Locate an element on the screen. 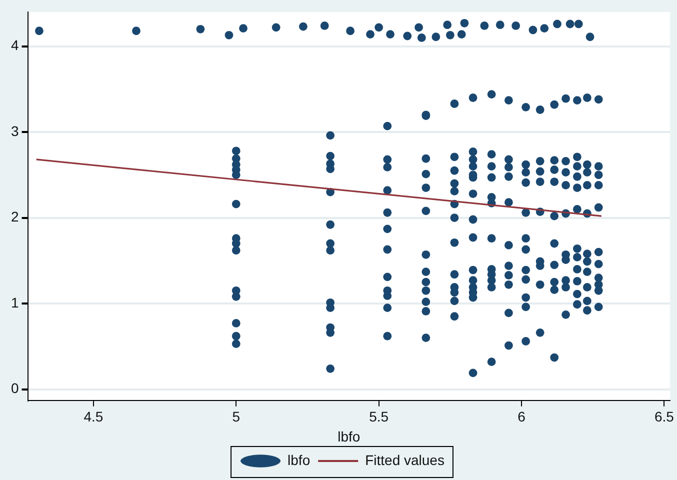 This screenshot has height=480, width=677. legend-label: Fitted values is located at coordinates (404, 460).